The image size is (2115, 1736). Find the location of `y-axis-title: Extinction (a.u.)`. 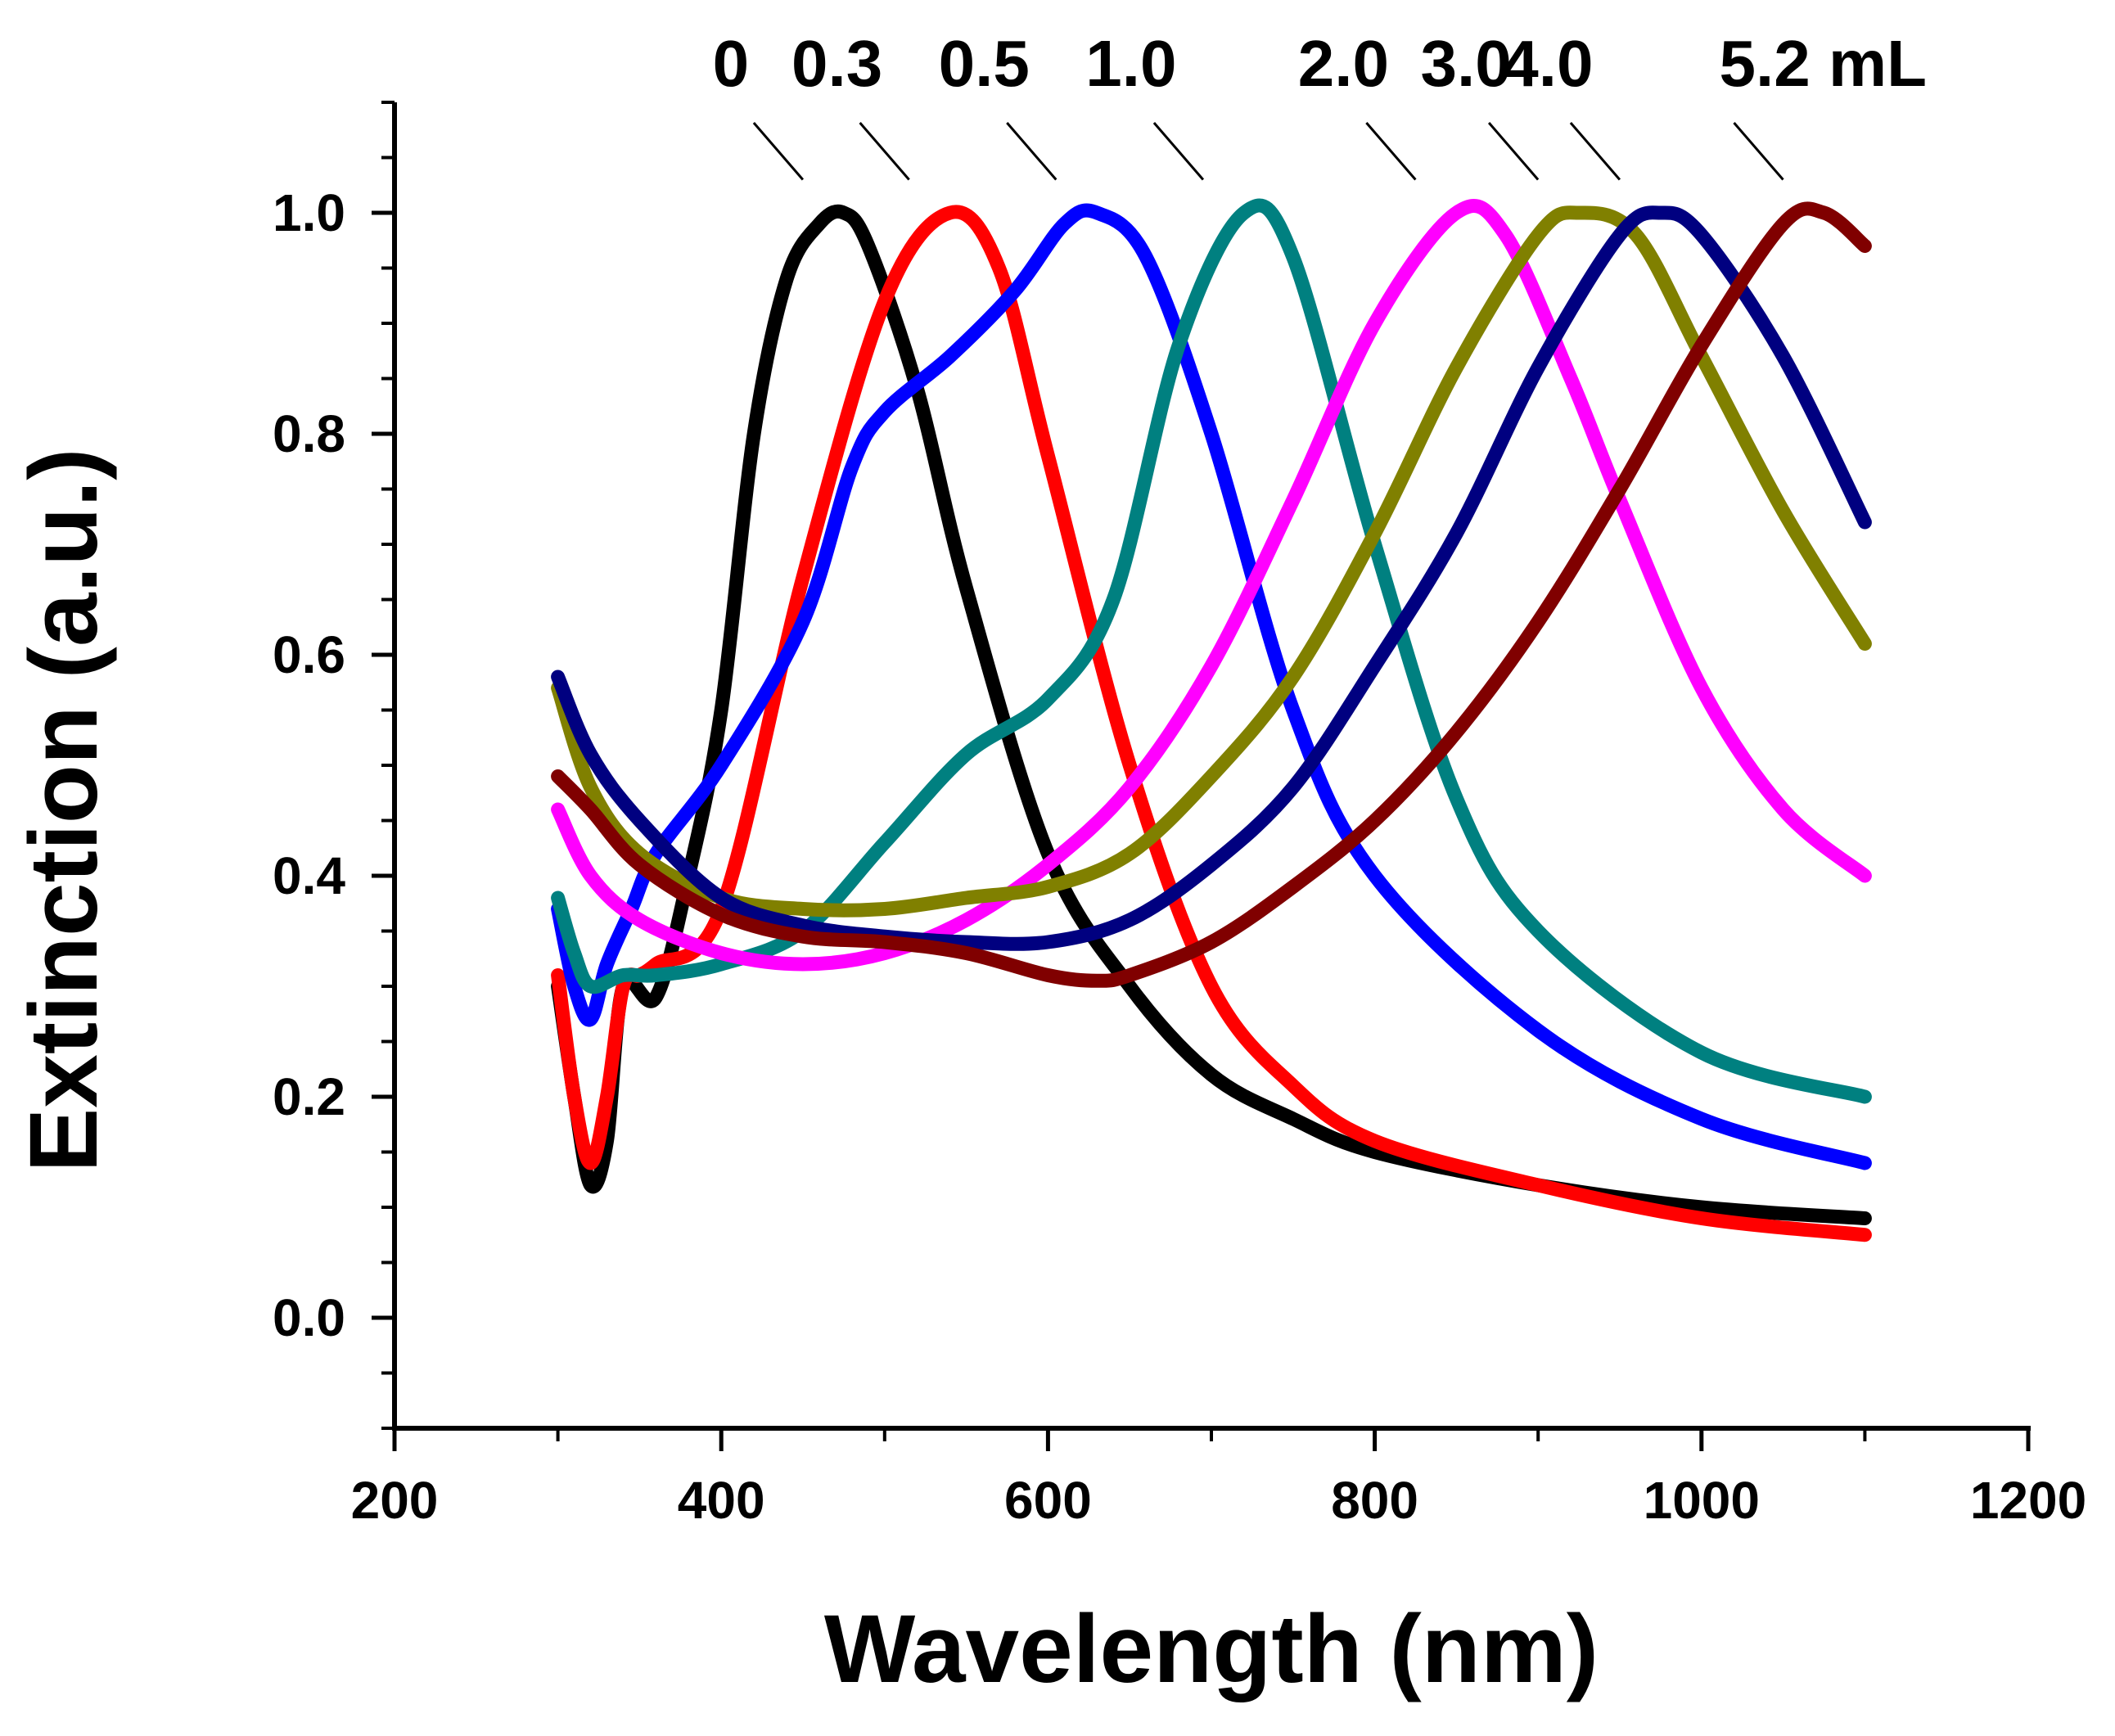

y-axis-title: Extinction (a.u.) is located at coordinates (64, 811).